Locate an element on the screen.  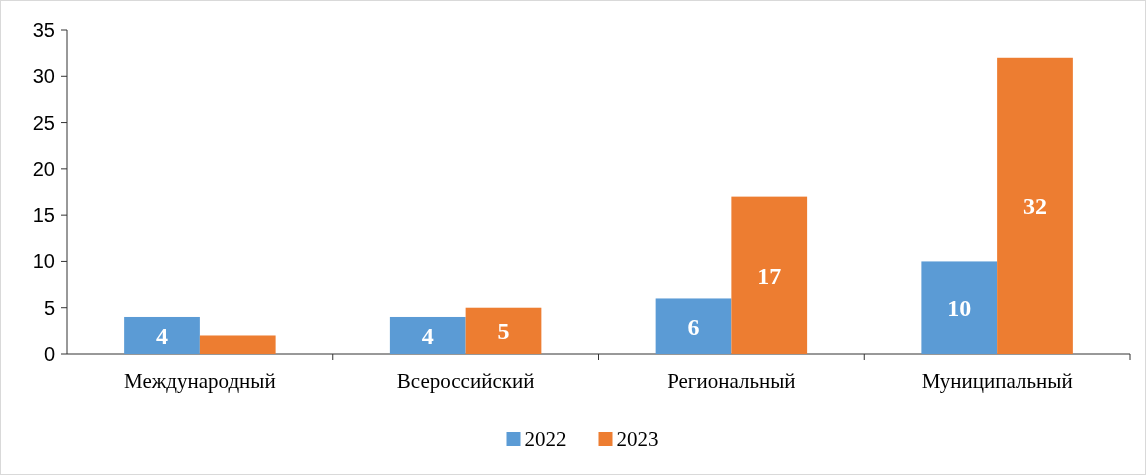
y-tick-label: 5 is located at coordinates (49, 307).